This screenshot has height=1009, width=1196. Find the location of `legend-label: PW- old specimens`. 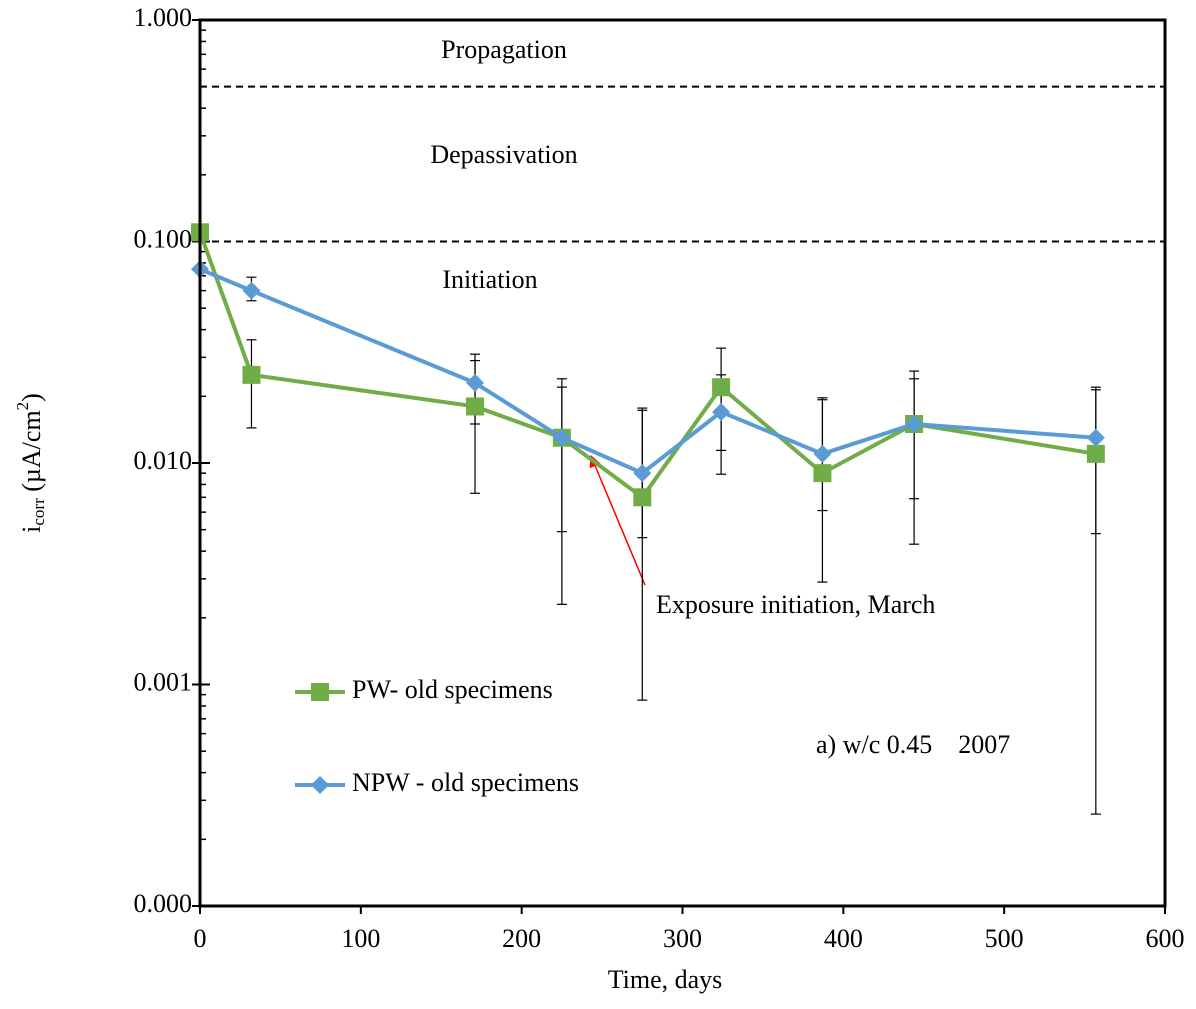

legend-label: PW- old specimens is located at coordinates (452, 689).